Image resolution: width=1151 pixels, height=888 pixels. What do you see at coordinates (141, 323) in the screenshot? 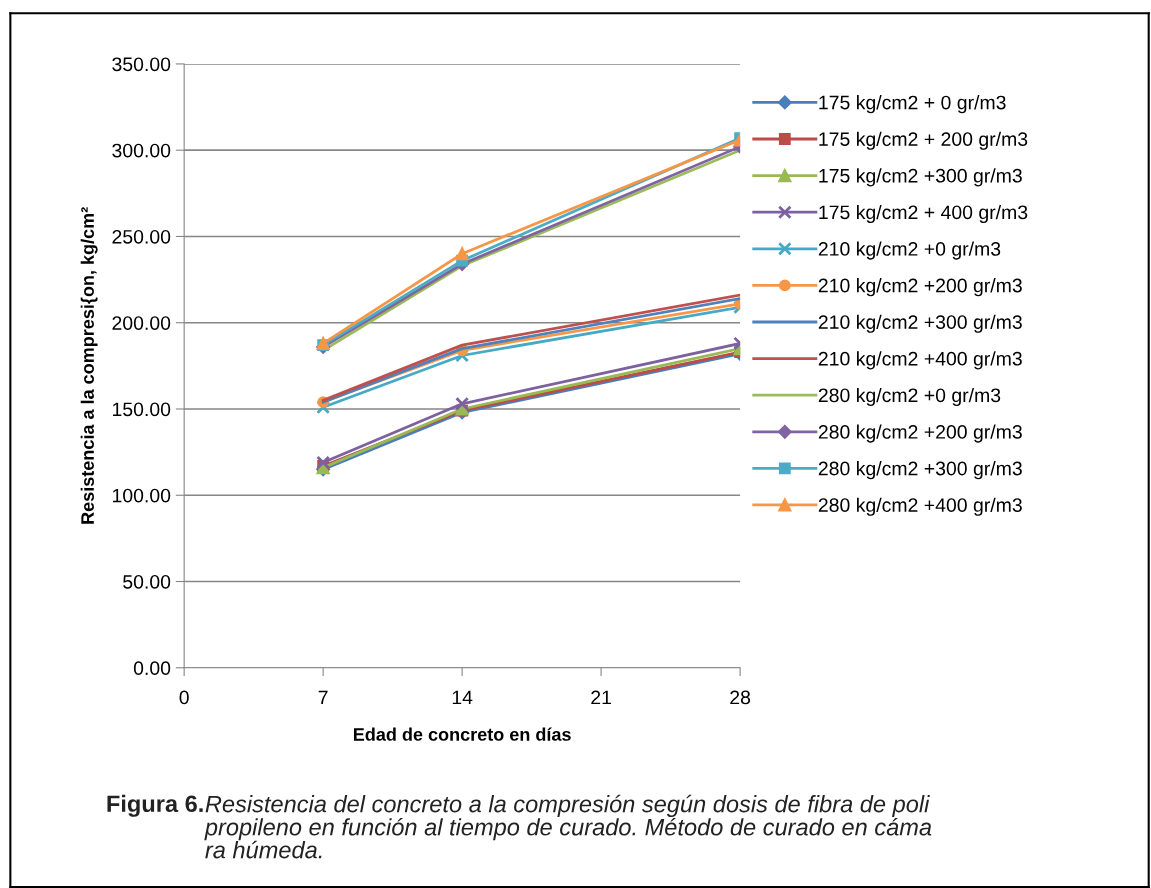
I see `y-tick-label: 200.00` at bounding box center [141, 323].